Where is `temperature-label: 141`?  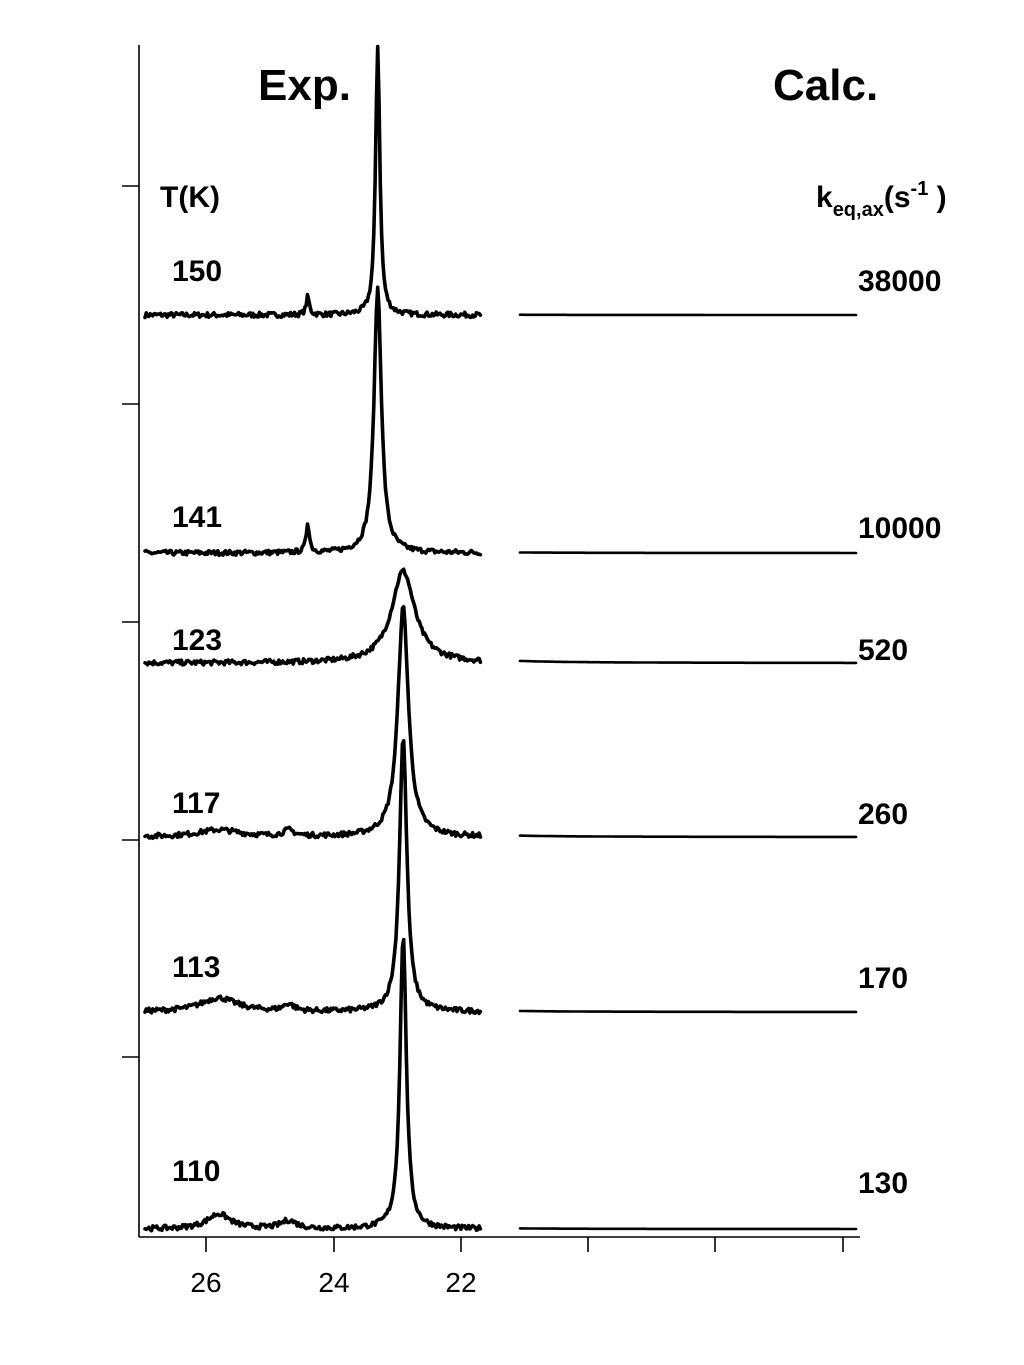
temperature-label: 141 is located at coordinates (197, 517).